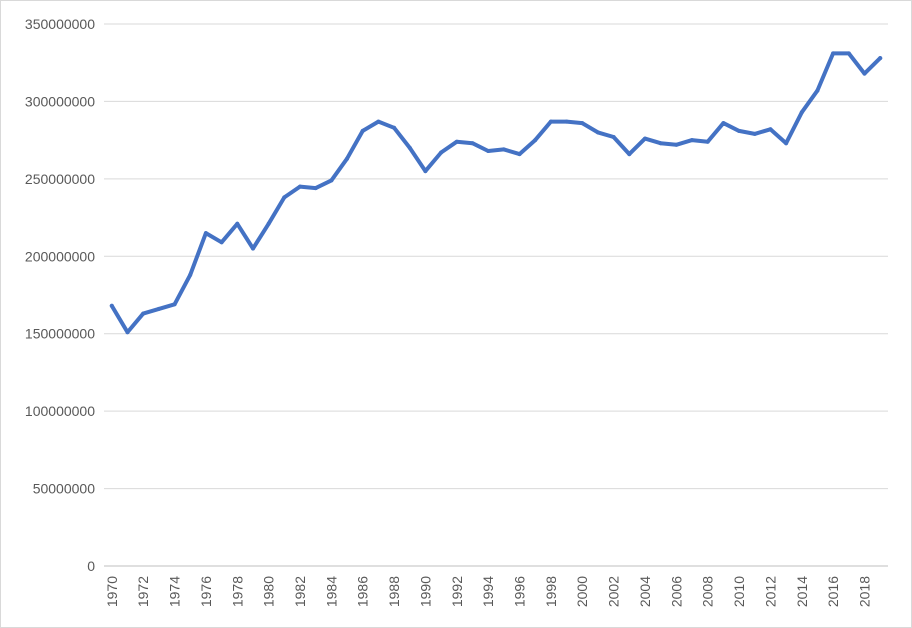 The image size is (912, 628). Describe the element at coordinates (60, 411) in the screenshot. I see `y-tick-label: 100000000` at that location.